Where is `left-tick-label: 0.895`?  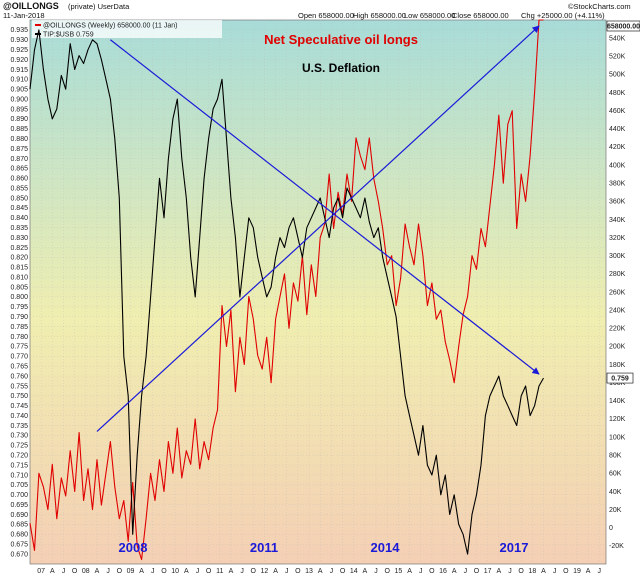
left-tick-label: 0.895 is located at coordinates (19, 109).